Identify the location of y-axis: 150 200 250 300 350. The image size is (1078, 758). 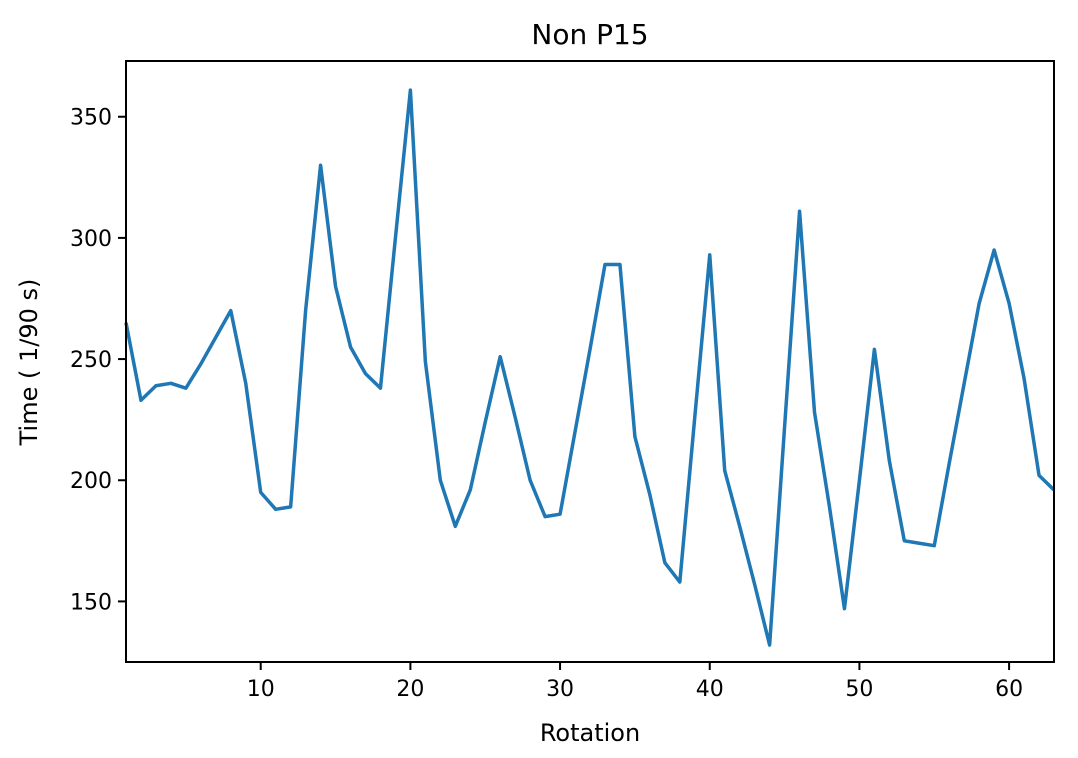
(98, 360).